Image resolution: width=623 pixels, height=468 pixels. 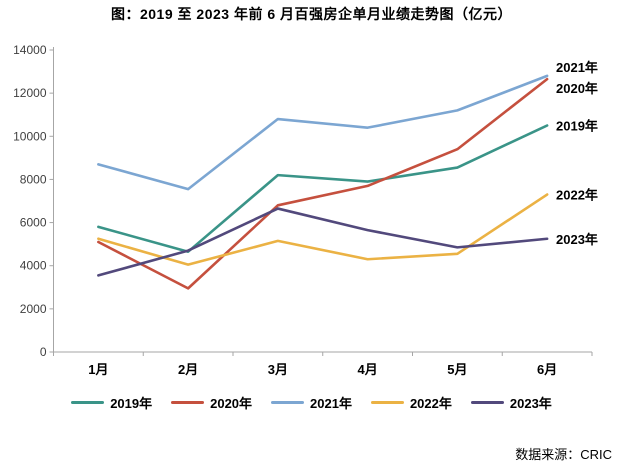 What do you see at coordinates (33, 223) in the screenshot?
I see `y-tick-label: 6000` at bounding box center [33, 223].